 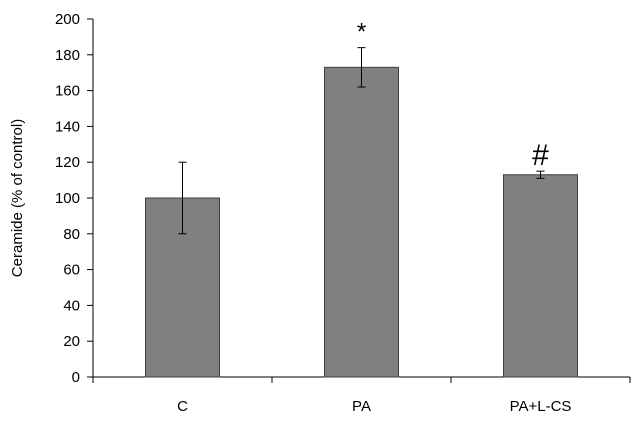 I want to click on x-tick-label: PA+L-CS, so click(x=541, y=406).